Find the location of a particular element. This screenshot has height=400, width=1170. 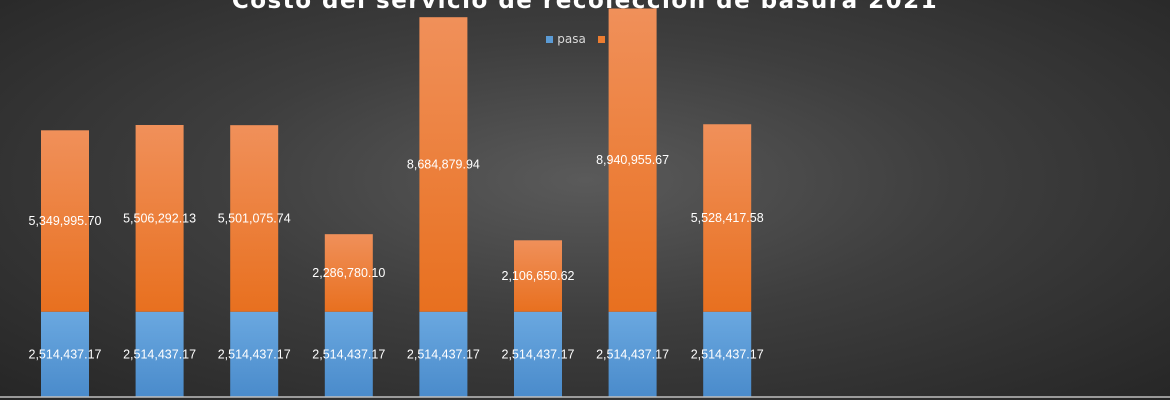

data-label-op-1: 5,349,995.70 is located at coordinates (65, 221).